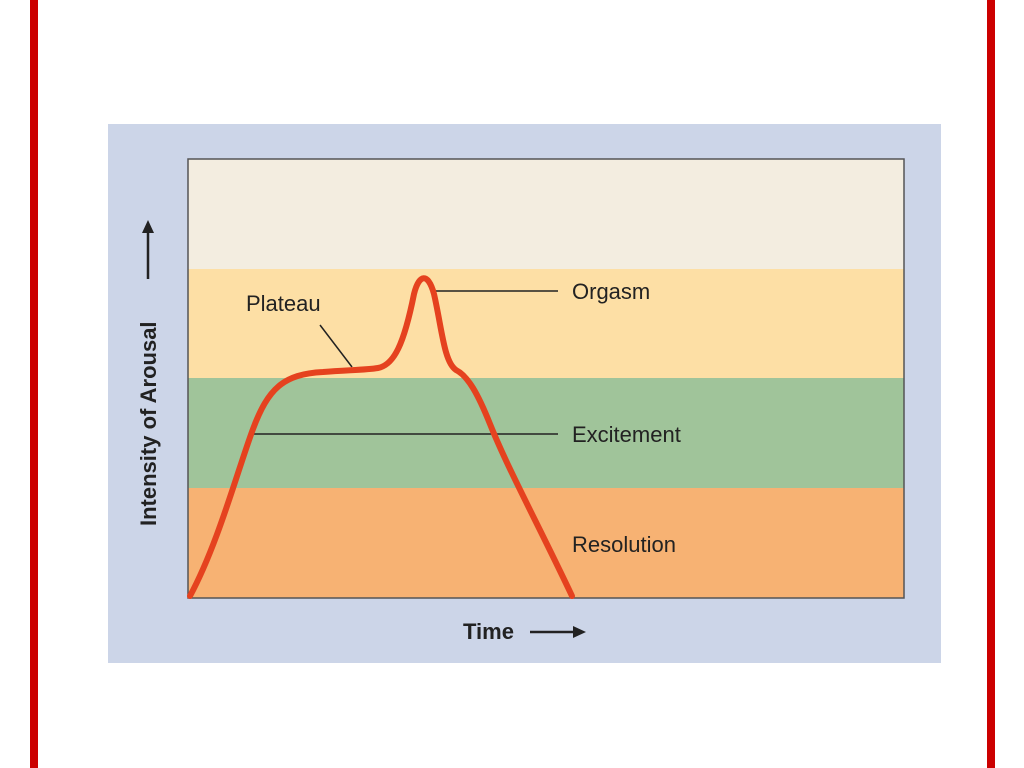  What do you see at coordinates (283, 303) in the screenshot?
I see `plateau-label: Plateau` at bounding box center [283, 303].